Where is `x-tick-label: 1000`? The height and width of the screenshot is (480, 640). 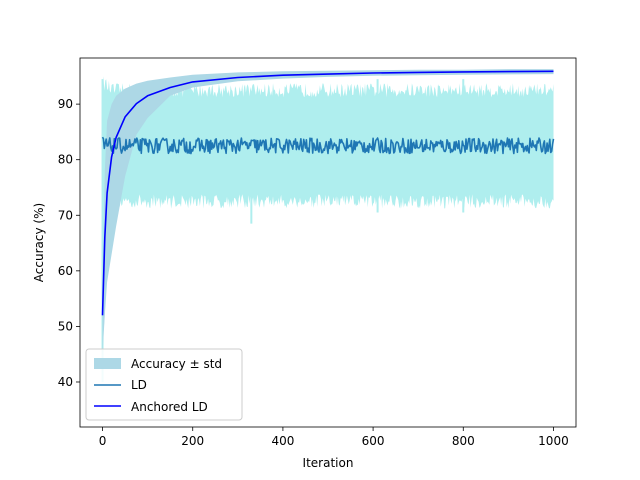
x-tick-label: 1000 is located at coordinates (553, 441).